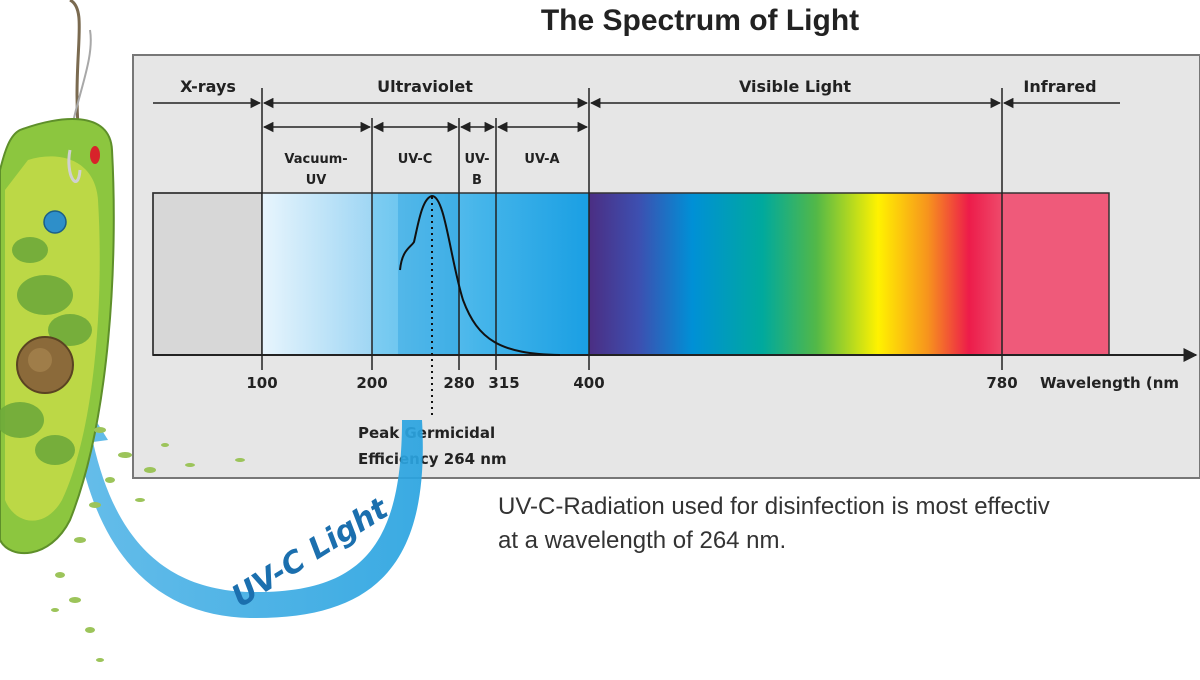  What do you see at coordinates (261, 383) in the screenshot?
I see `tick-100: 100` at bounding box center [261, 383].